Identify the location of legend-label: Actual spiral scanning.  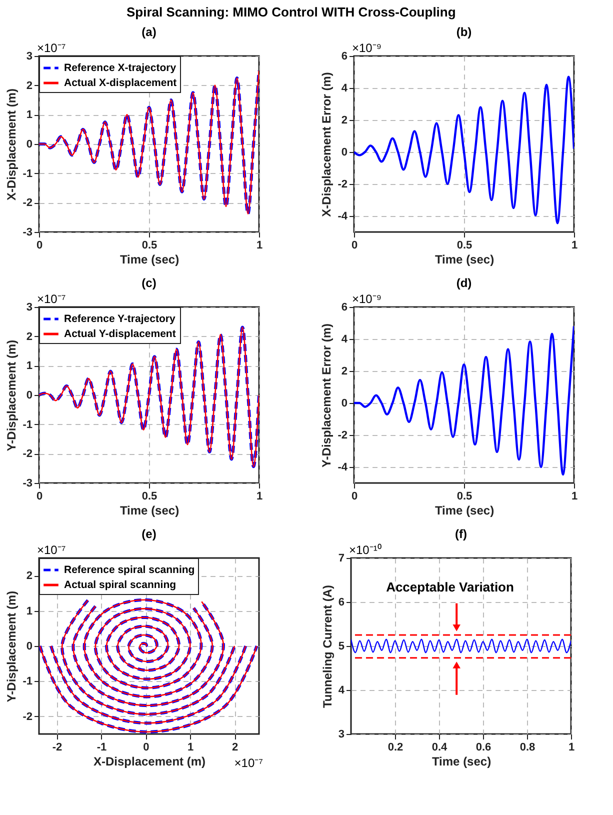
(120, 585).